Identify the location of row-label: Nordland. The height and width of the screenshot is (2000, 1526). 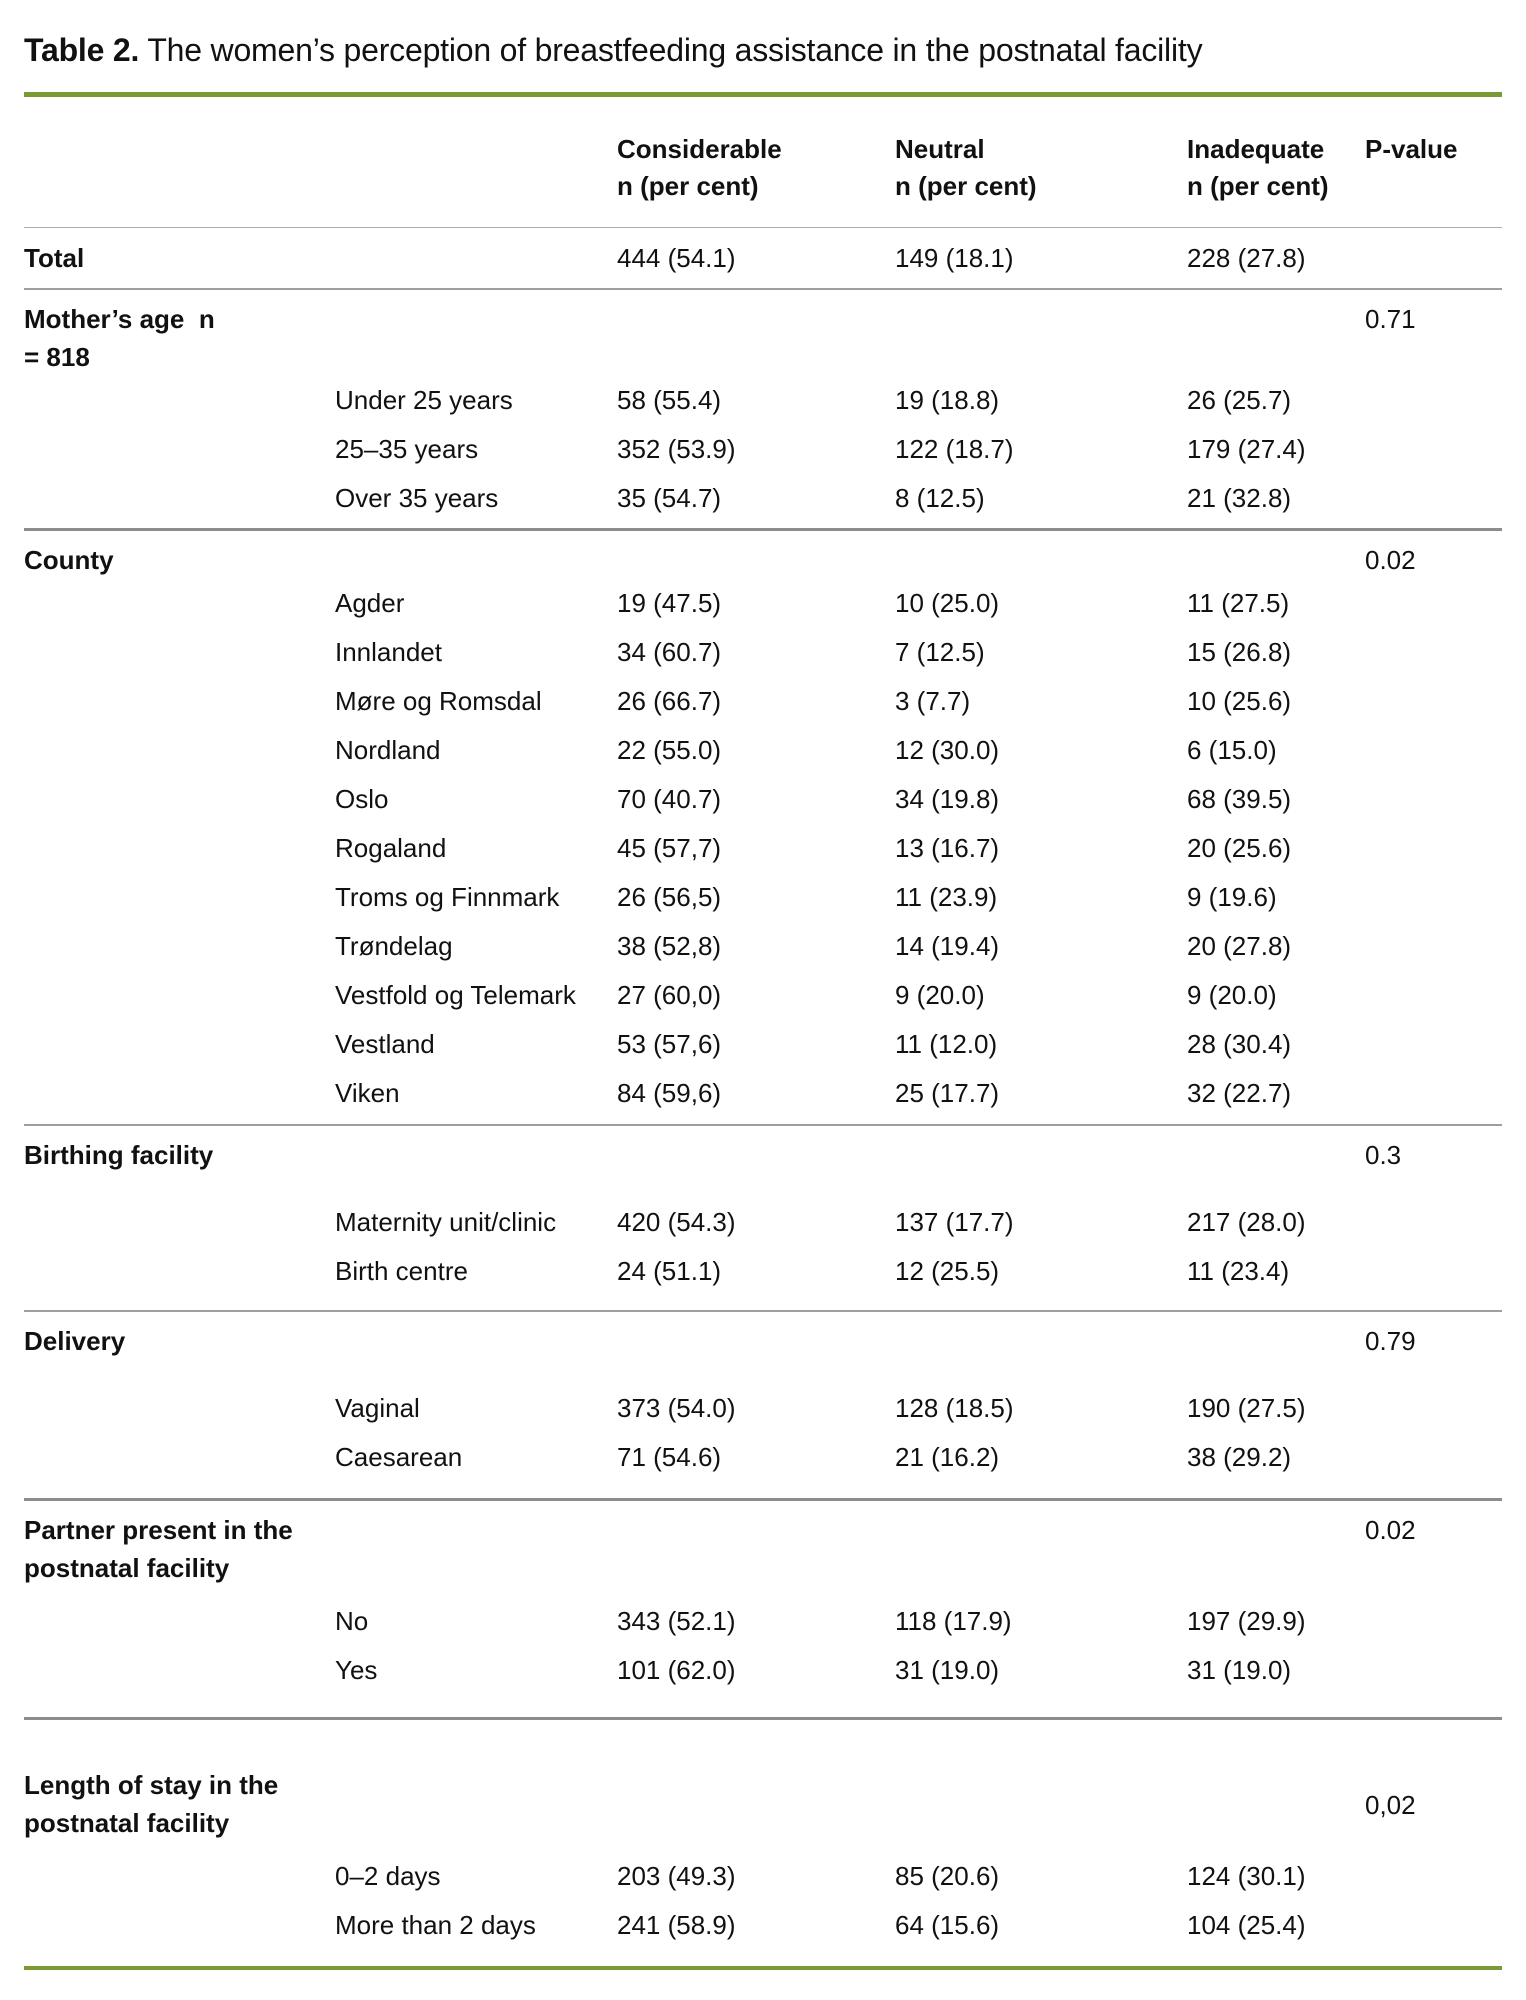
(388, 750).